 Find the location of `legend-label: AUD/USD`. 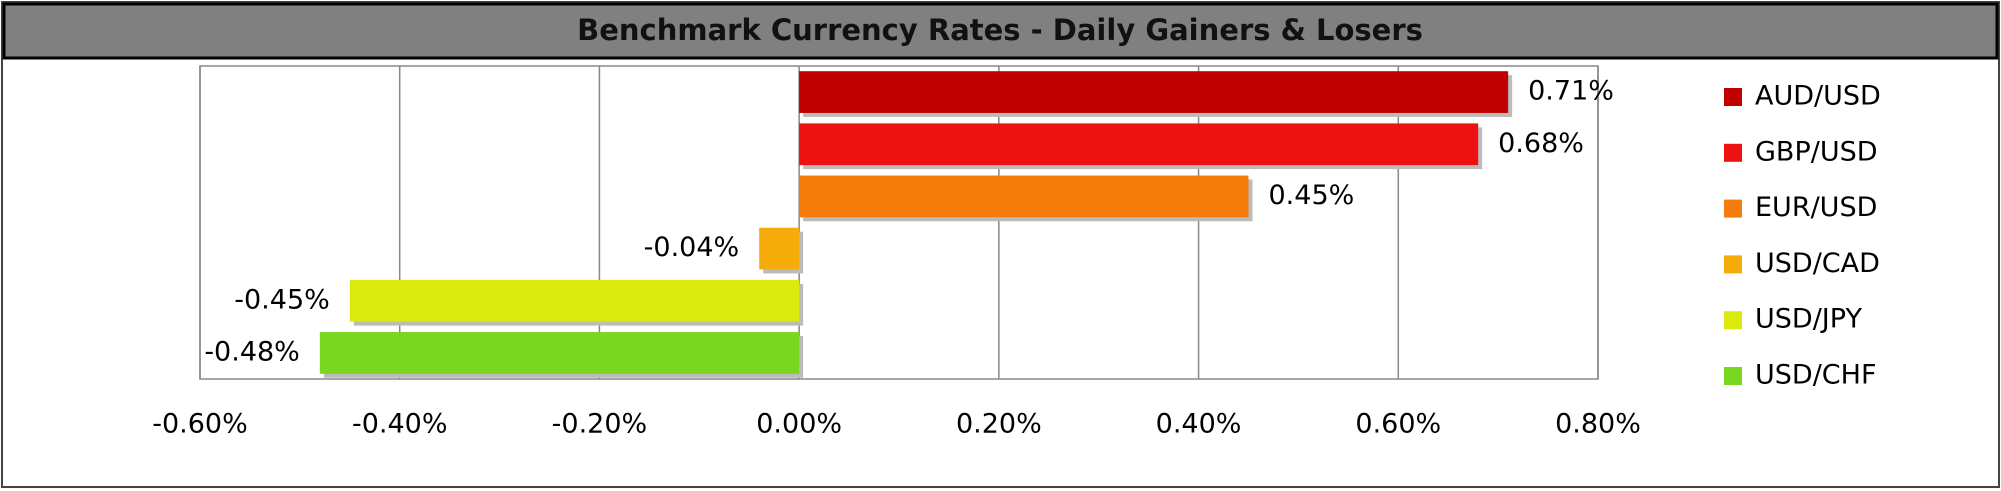

legend-label: AUD/USD is located at coordinates (1818, 96).